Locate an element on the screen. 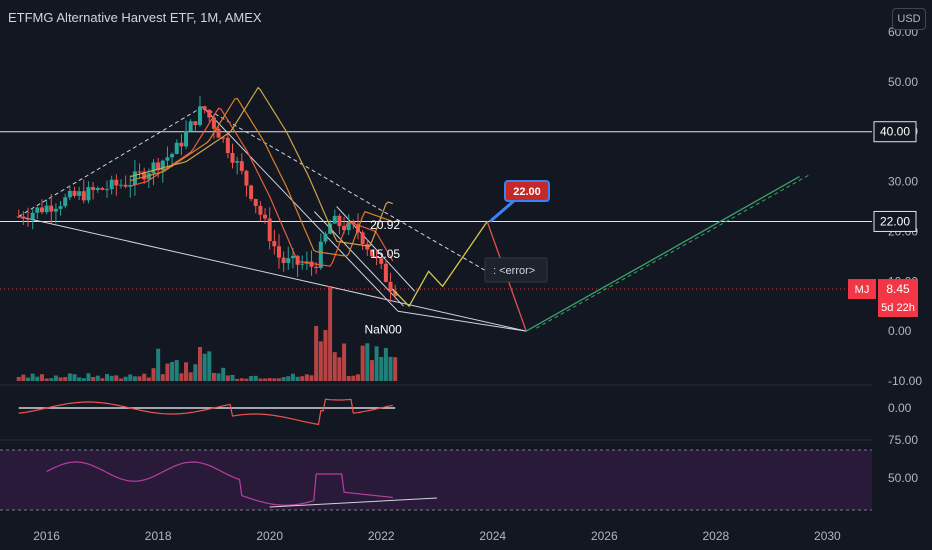 Image resolution: width=932 pixels, height=550 pixels. x-axis-tick: 2020 is located at coordinates (269, 536).